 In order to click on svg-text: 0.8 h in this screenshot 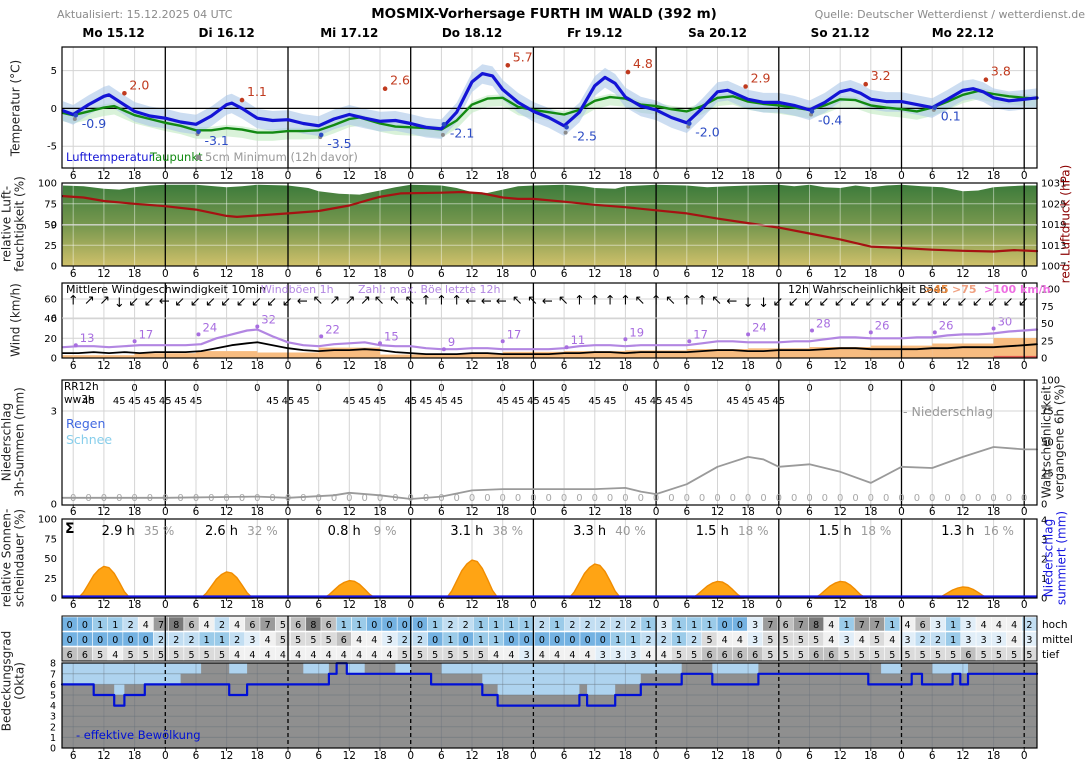, I will do `click(344, 531)`.